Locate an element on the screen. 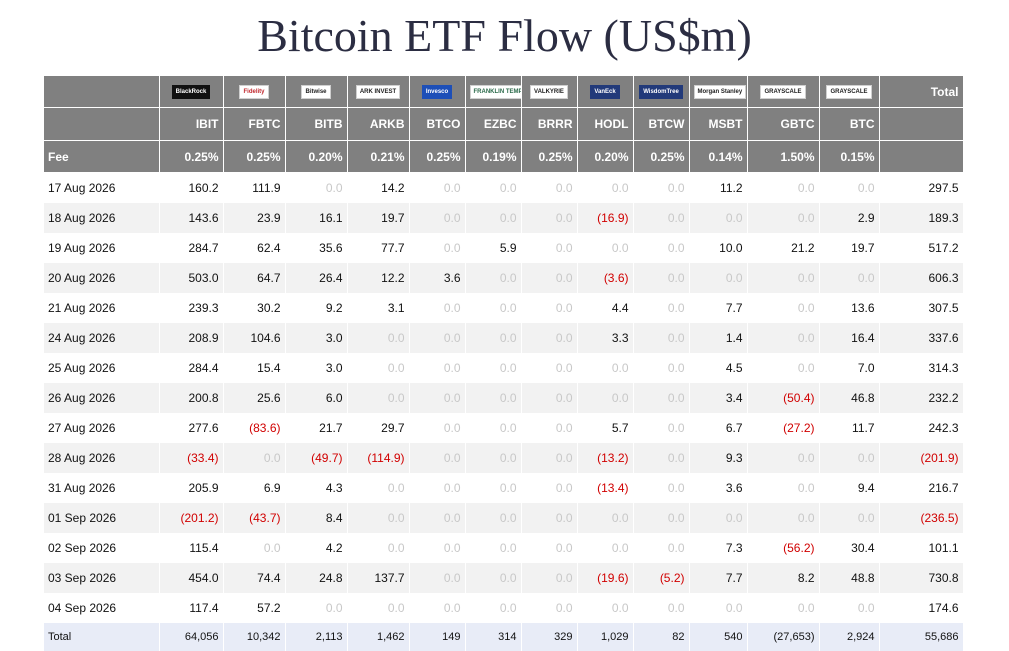 Image resolution: width=1009 pixels, height=651 pixels. flow-cell: 2.9 is located at coordinates (849, 218).